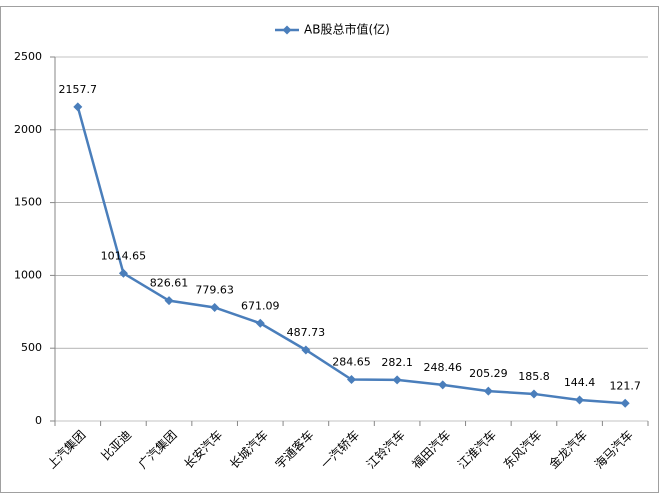  I want to click on data-label: 1014.65, so click(124, 255).